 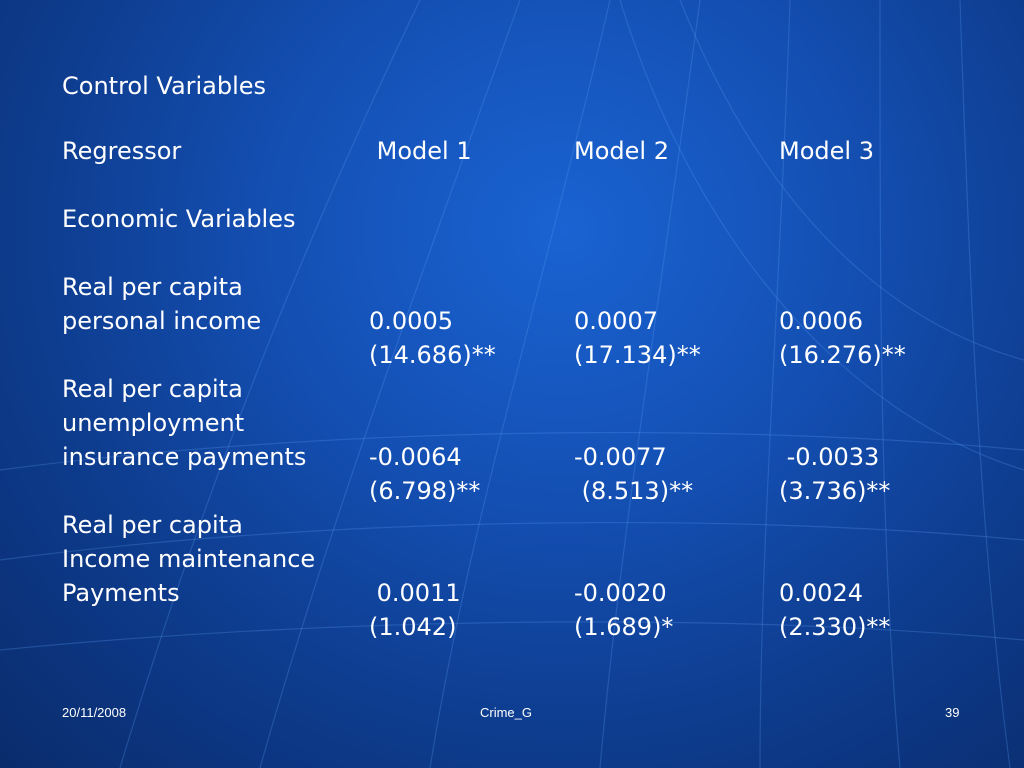 I want to click on coef-model-3: 0.0024, so click(x=821, y=593).